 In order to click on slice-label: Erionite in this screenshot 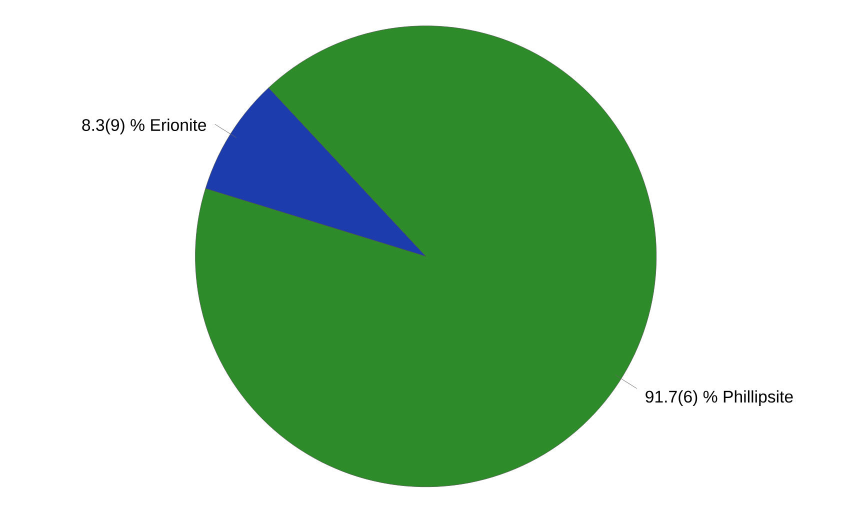, I will do `click(178, 125)`.